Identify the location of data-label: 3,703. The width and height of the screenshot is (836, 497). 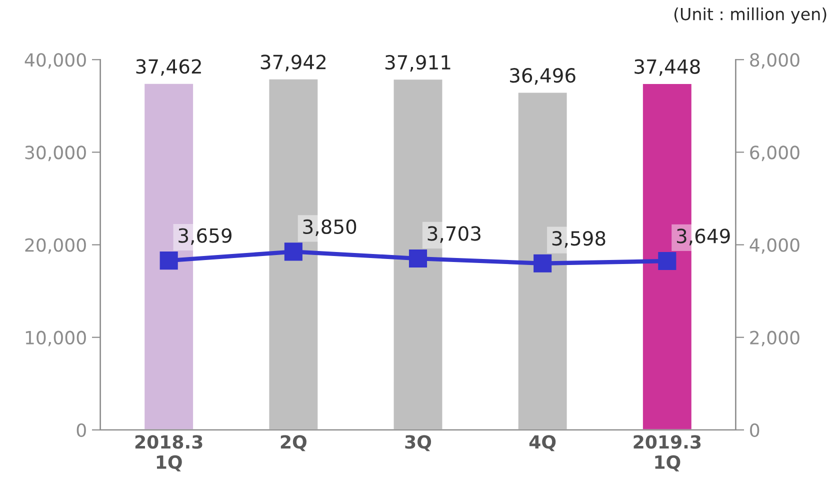
(454, 234).